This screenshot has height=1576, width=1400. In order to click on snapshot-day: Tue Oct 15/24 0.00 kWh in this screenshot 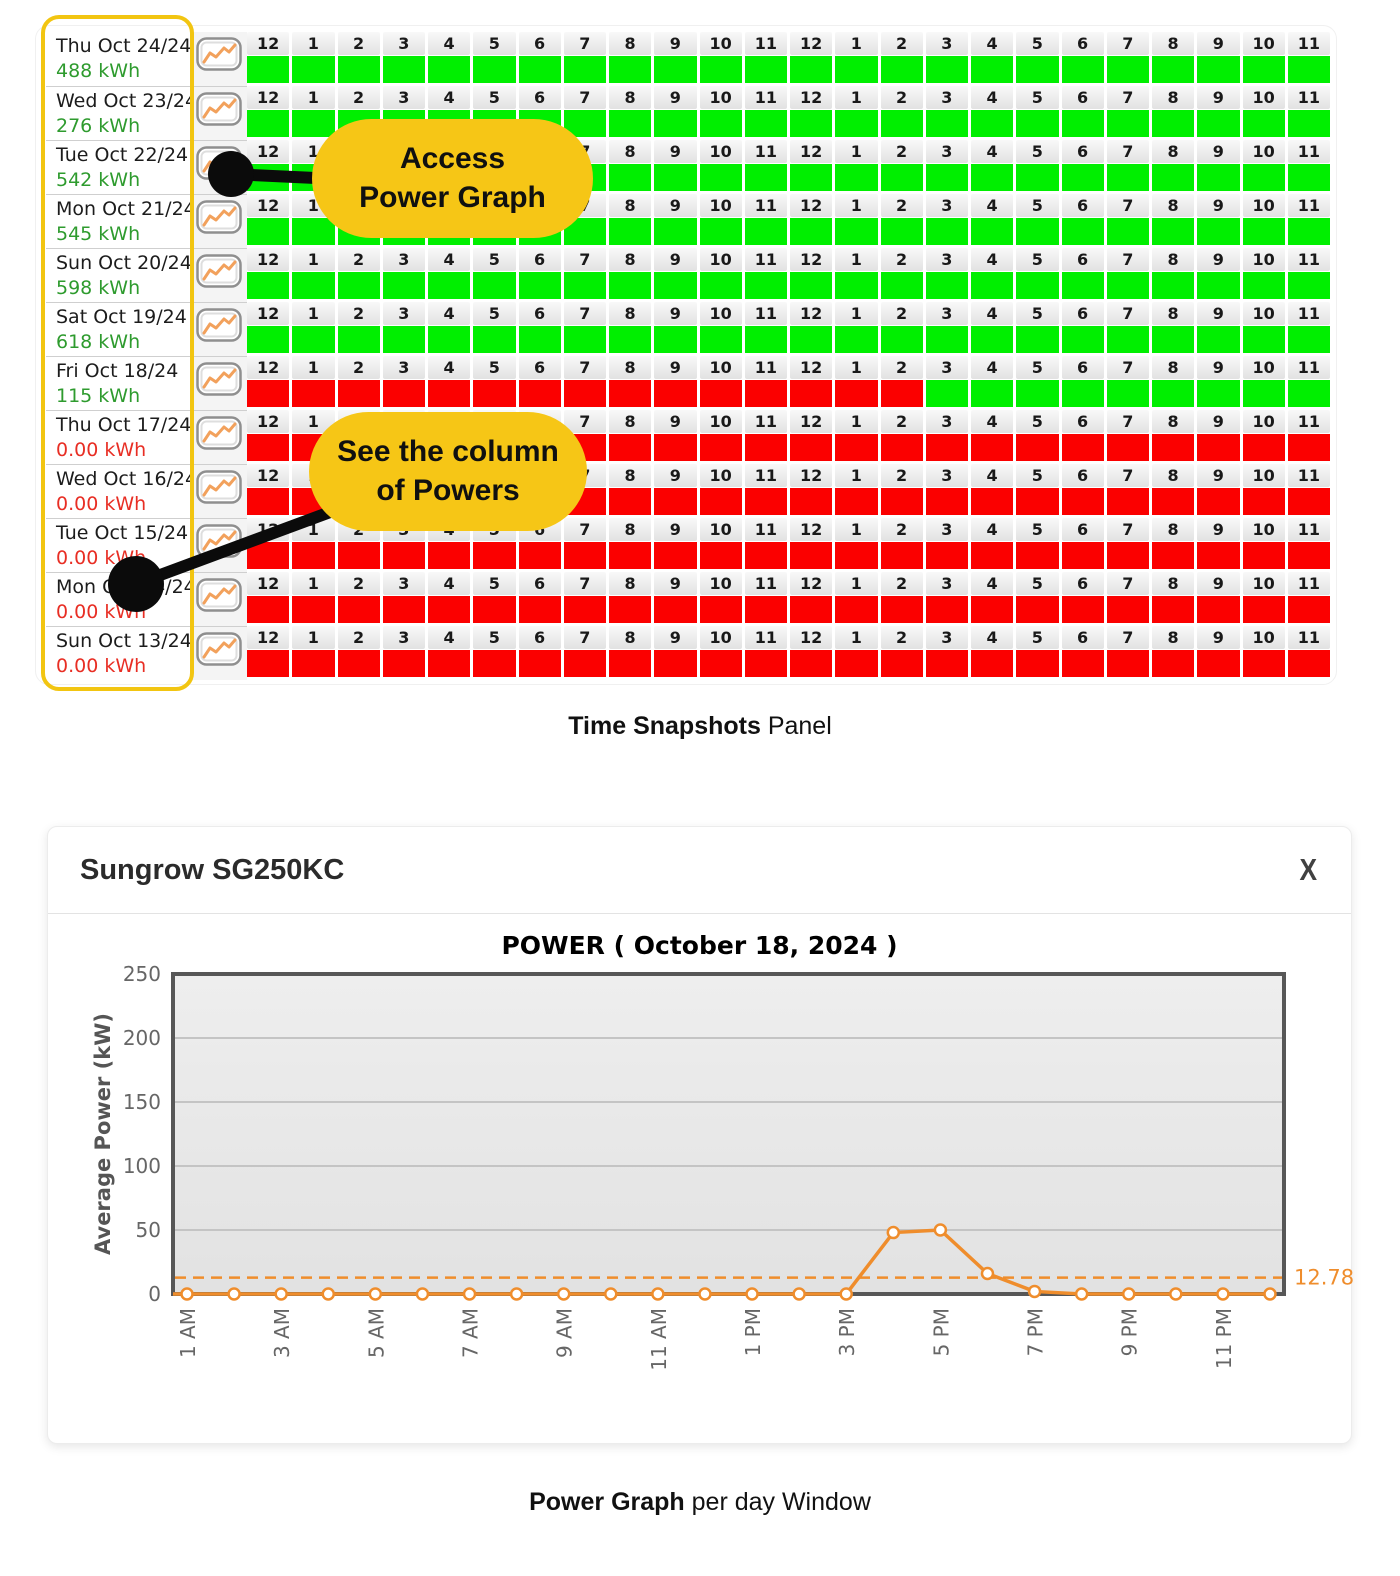, I will do `click(118, 545)`.